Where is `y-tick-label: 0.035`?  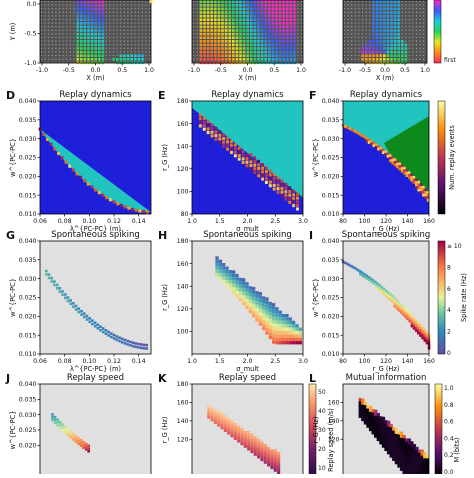
y-tick-label: 0.035 is located at coordinates (331, 120).